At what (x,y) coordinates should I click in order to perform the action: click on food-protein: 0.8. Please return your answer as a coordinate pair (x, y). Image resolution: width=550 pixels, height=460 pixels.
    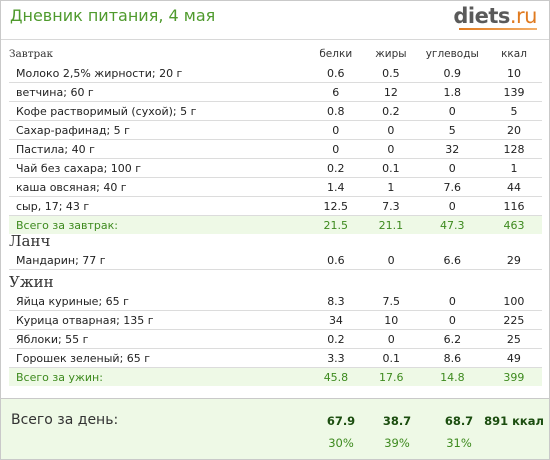
    Looking at the image, I should click on (336, 111).